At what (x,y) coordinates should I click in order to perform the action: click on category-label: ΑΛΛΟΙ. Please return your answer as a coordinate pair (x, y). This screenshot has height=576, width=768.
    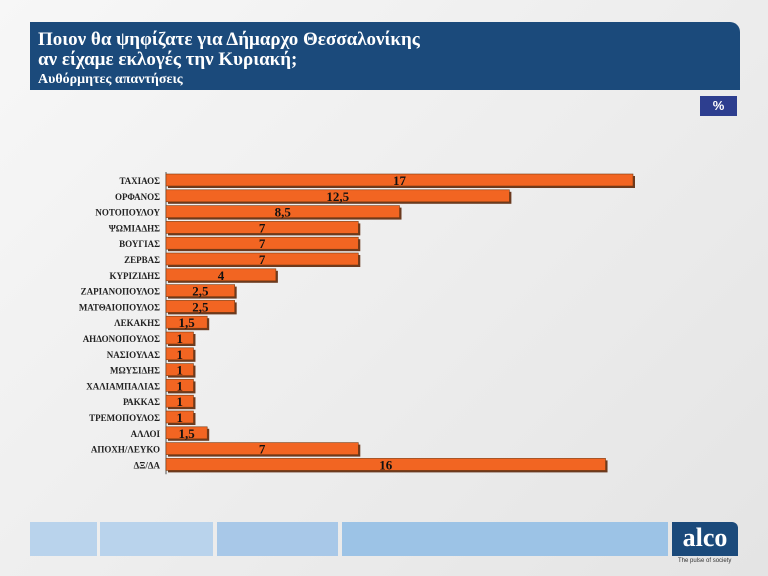
    Looking at the image, I should click on (146, 434).